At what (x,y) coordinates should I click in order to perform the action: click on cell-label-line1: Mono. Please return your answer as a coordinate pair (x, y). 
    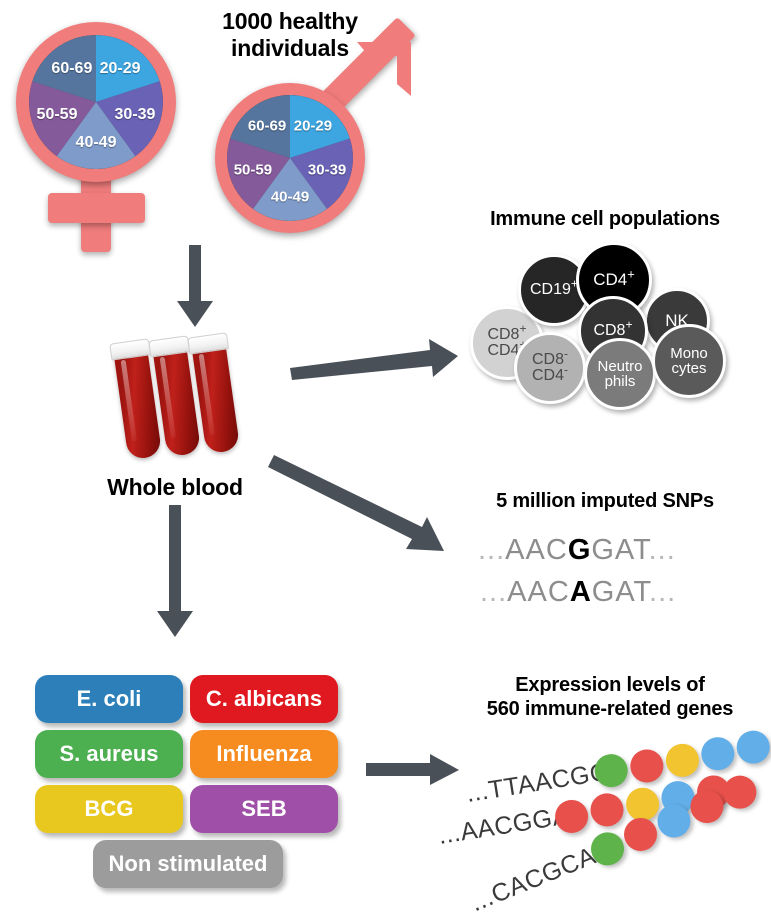
    Looking at the image, I should click on (689, 353).